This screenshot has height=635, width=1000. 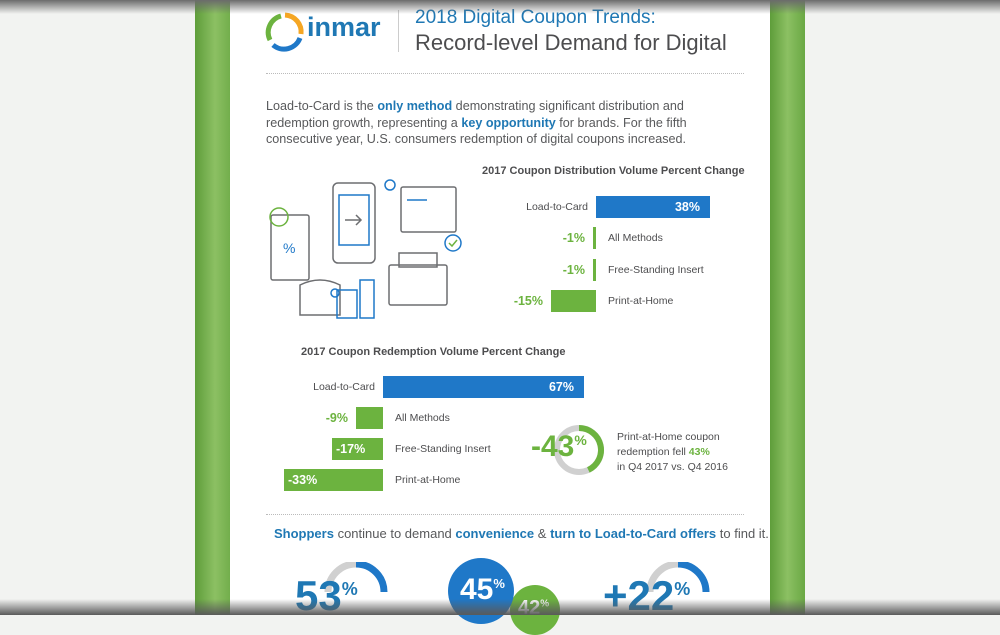 I want to click on divider, so click(x=398, y=31).